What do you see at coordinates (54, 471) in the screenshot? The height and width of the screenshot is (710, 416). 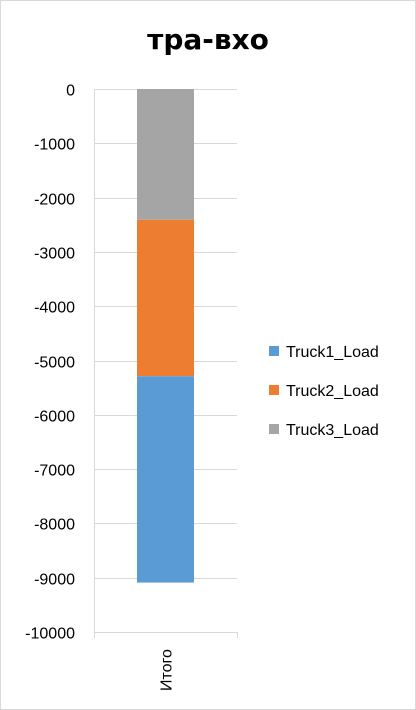 I see `y-tick-label: -7000` at bounding box center [54, 471].